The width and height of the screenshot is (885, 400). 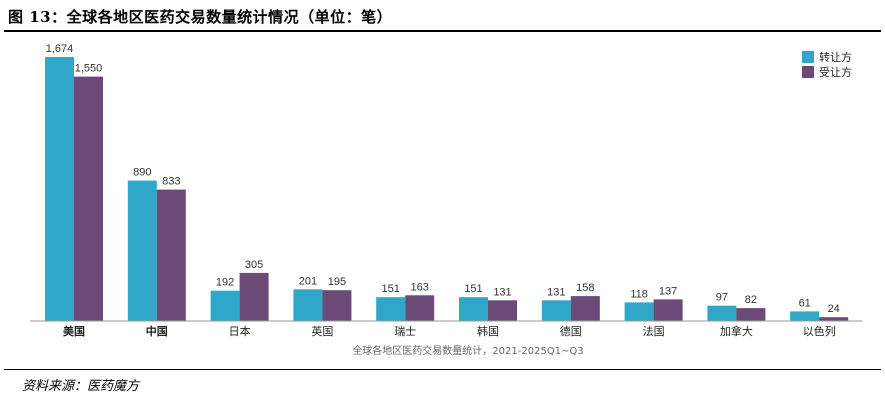 I want to click on chart-caption: 全球各地区医药交易数量统计，2021-2025Q1~Q3, so click(x=467, y=350).